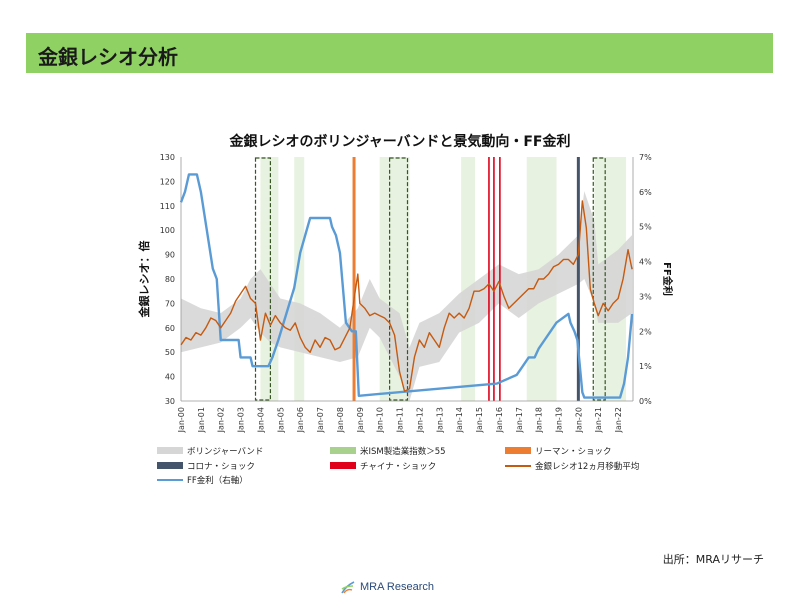  What do you see at coordinates (170, 450) in the screenshot?
I see `legend-swatch-bollinger` at bounding box center [170, 450].